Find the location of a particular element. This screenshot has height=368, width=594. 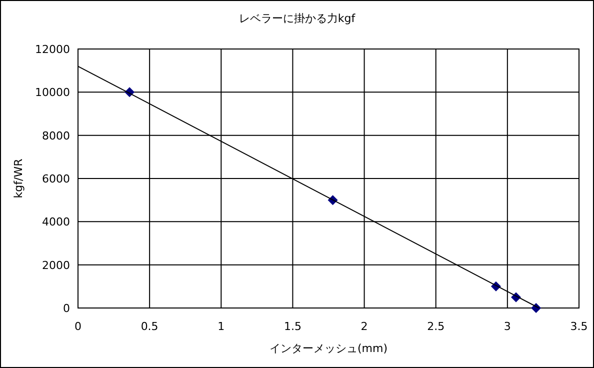

y-tick-label: 12000 is located at coordinates (52, 49).